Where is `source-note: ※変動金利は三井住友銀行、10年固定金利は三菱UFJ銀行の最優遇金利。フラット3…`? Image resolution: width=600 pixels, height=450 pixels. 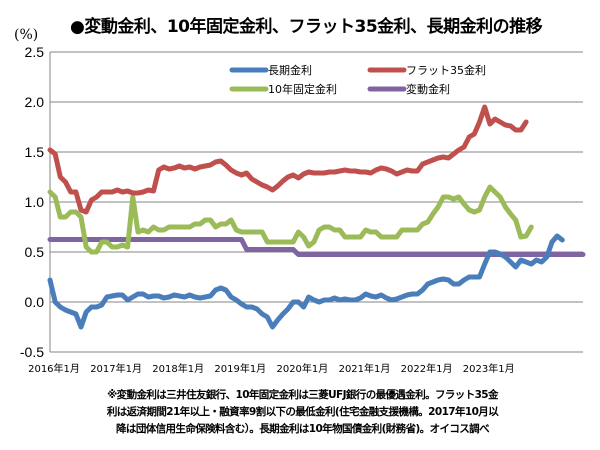
source-note: ※変動金利は三井住友銀行、10年固定金利は三菱UFJ銀行の最優遇金利。フラット3… is located at coordinates (302, 412).